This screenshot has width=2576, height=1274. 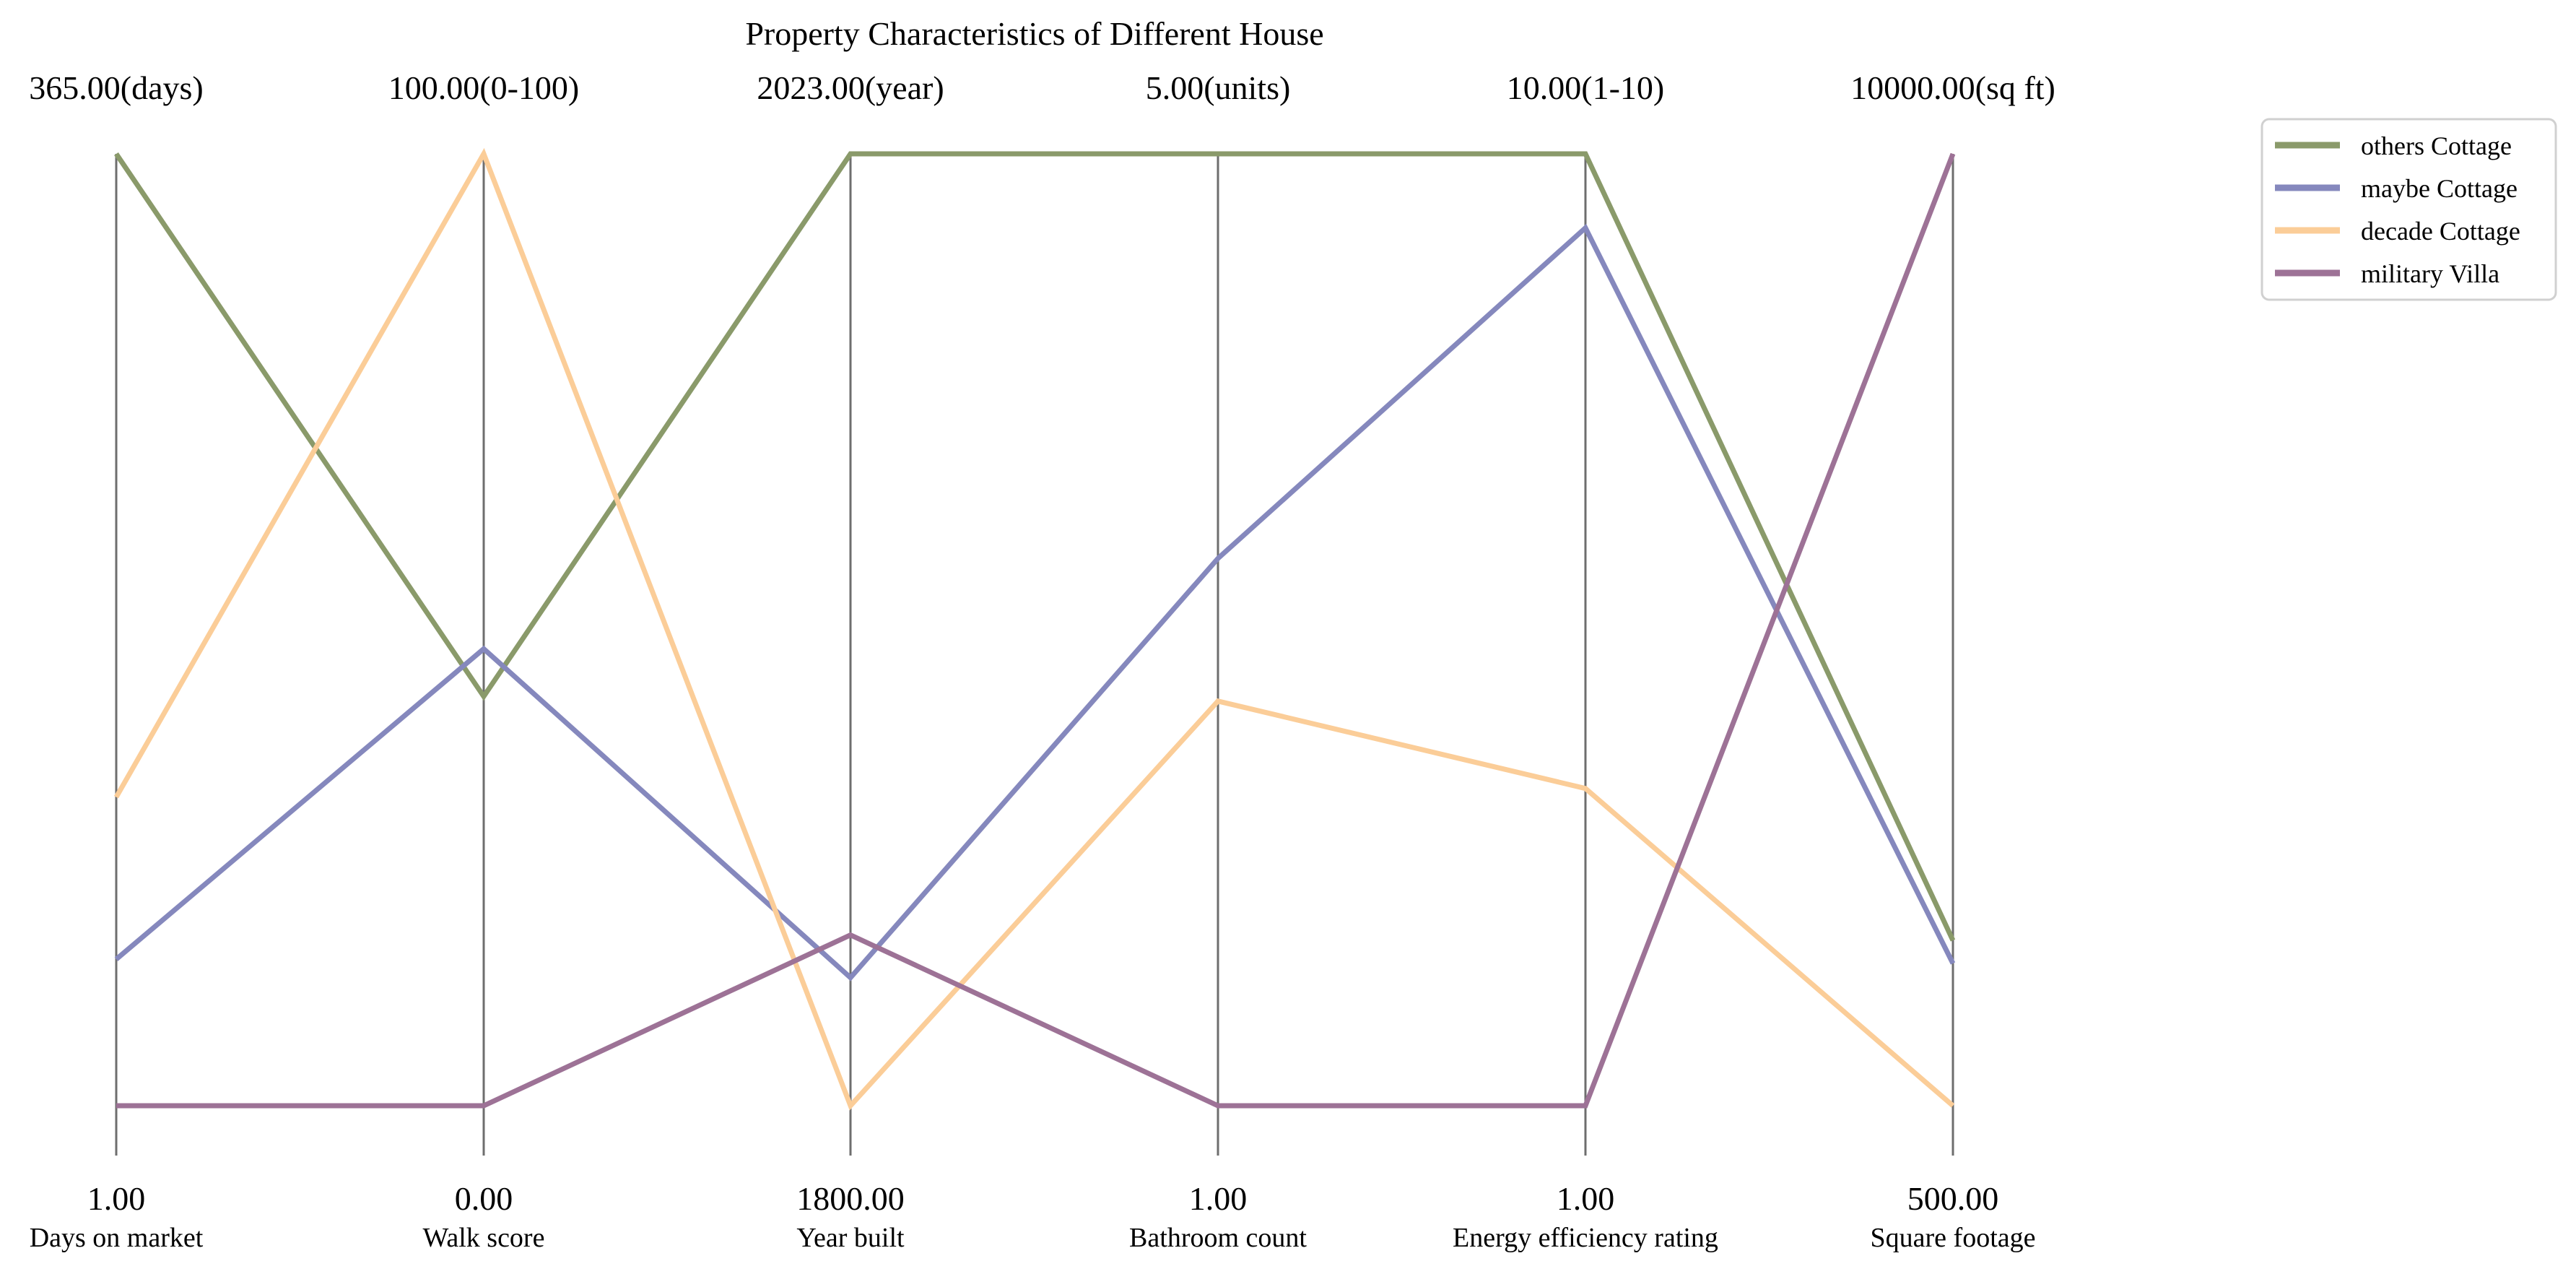 What do you see at coordinates (117, 1238) in the screenshot?
I see `axis-title: Days on market` at bounding box center [117, 1238].